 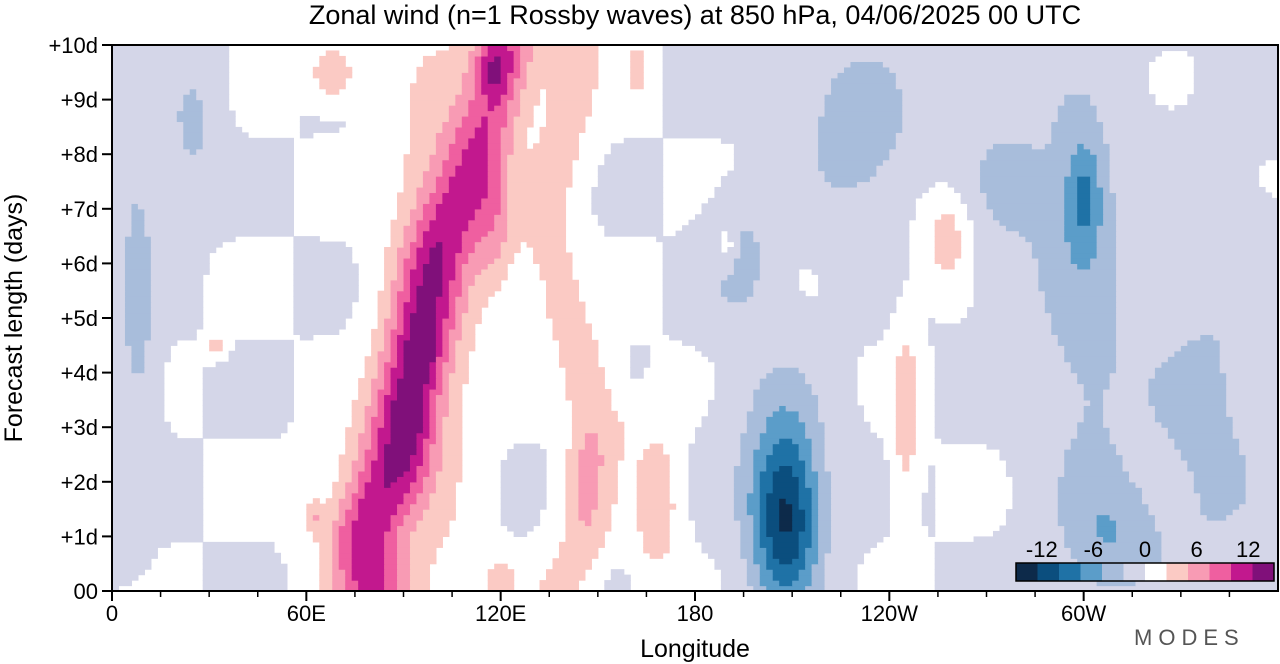 What do you see at coordinates (1196, 549) in the screenshot?
I see `colorbar-label: 6` at bounding box center [1196, 549].